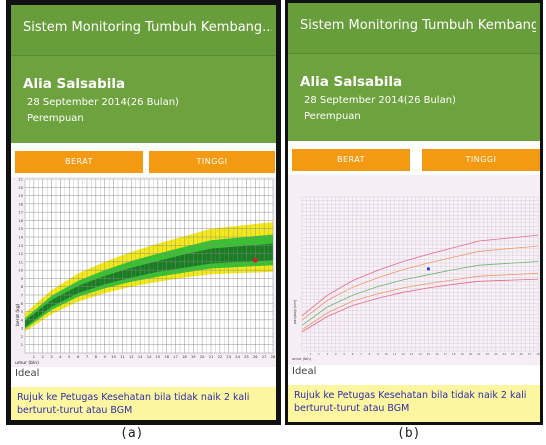  What do you see at coordinates (295, 311) in the screenshot?
I see `y-axis-label: panjang (cm)` at bounding box center [295, 311].